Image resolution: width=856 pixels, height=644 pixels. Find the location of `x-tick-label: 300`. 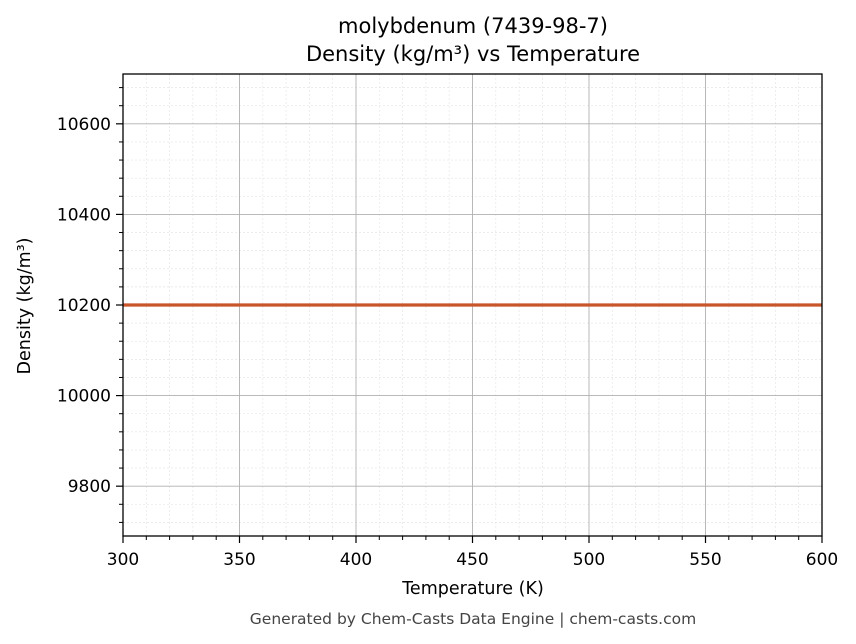

x-tick-label: 300 is located at coordinates (123, 560).